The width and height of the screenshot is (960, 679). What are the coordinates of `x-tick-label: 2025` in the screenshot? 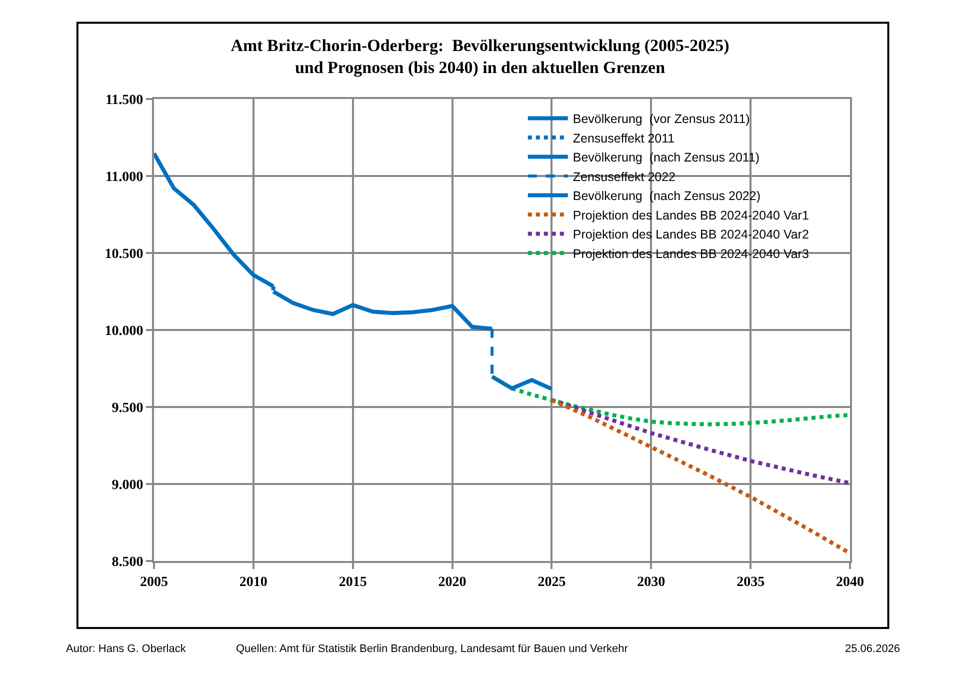 It's located at (552, 582).